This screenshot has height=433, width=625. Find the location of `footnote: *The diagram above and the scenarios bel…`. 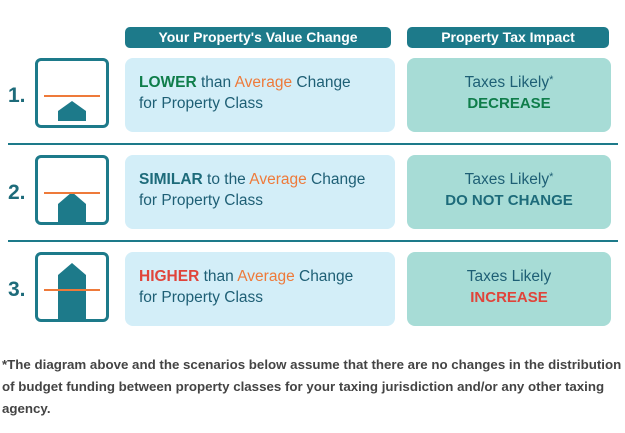

footnote: *The diagram above and the scenarios bel… is located at coordinates (312, 386).